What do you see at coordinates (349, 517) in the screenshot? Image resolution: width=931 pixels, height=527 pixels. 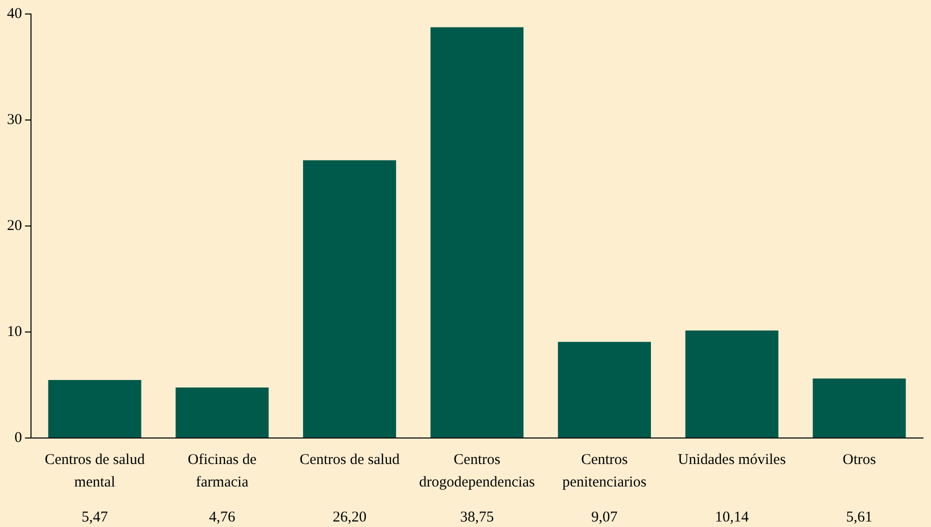 I see `data-label: 26,20` at bounding box center [349, 517].